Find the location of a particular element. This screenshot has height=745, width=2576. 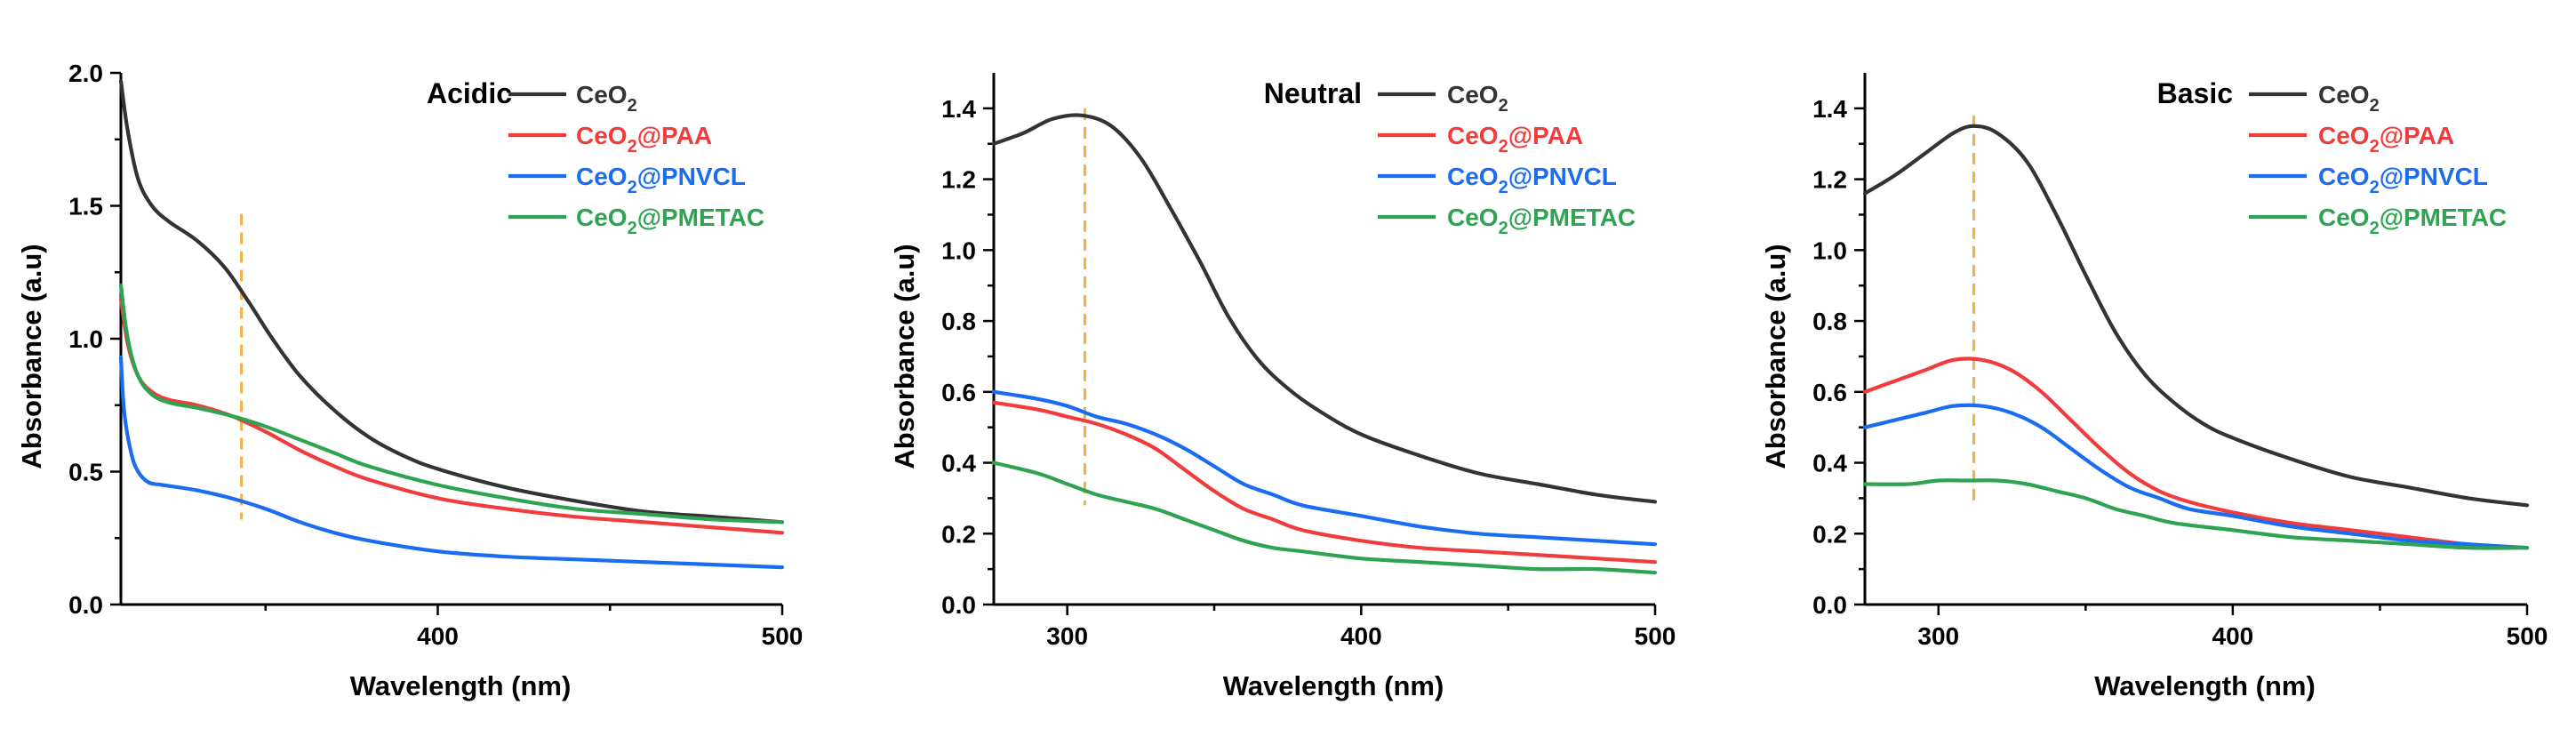

panel-neutral-series-ceo2-paa is located at coordinates (1324, 482).